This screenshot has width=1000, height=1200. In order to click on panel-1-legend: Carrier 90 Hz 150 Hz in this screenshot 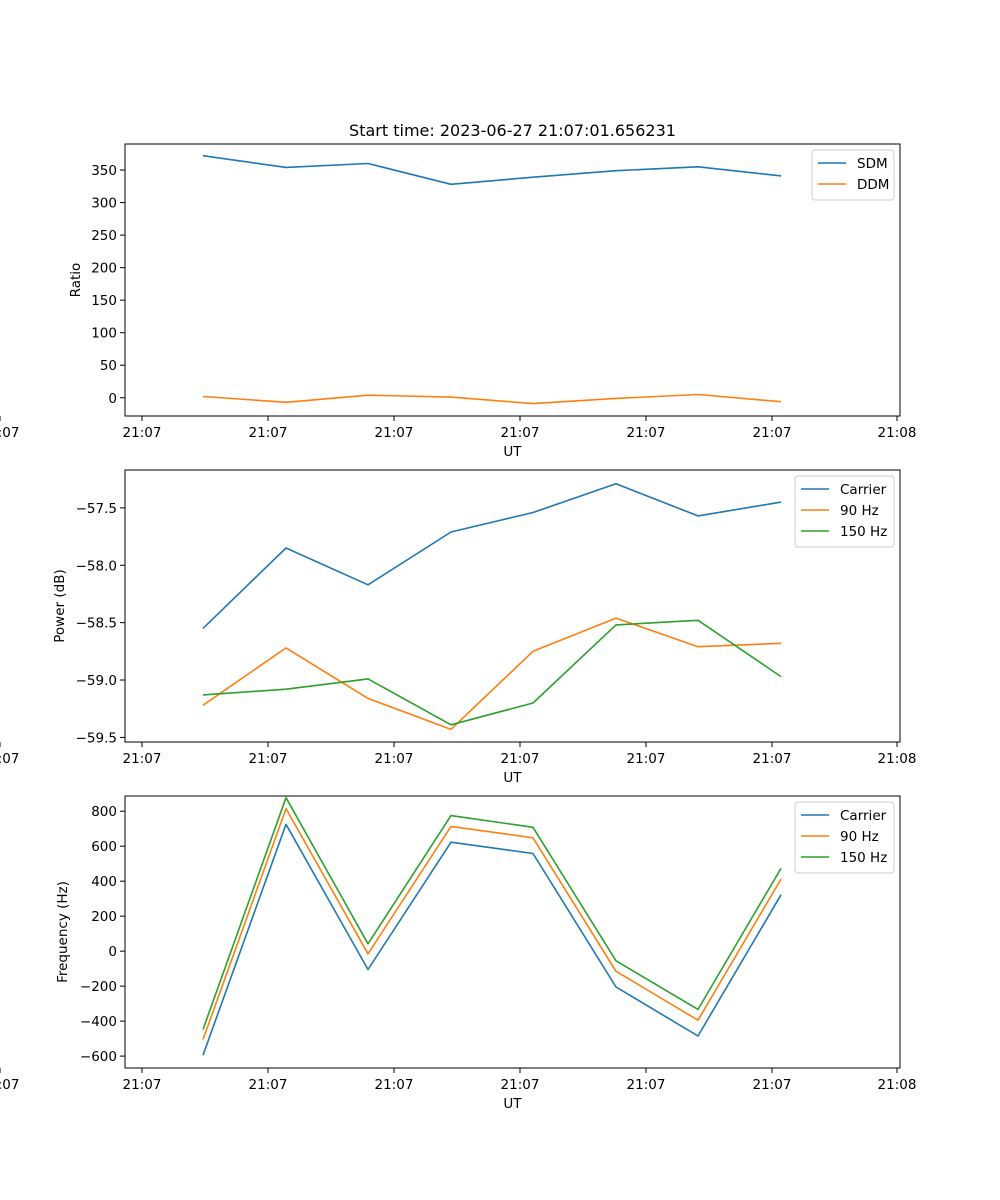, I will do `click(844, 511)`.